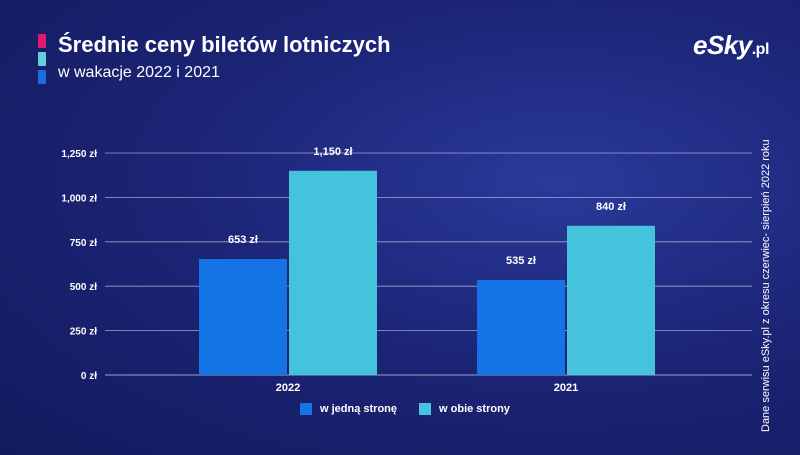 This screenshot has width=800, height=455. Describe the element at coordinates (722, 45) in the screenshot. I see `logo-brand: eSky` at that location.